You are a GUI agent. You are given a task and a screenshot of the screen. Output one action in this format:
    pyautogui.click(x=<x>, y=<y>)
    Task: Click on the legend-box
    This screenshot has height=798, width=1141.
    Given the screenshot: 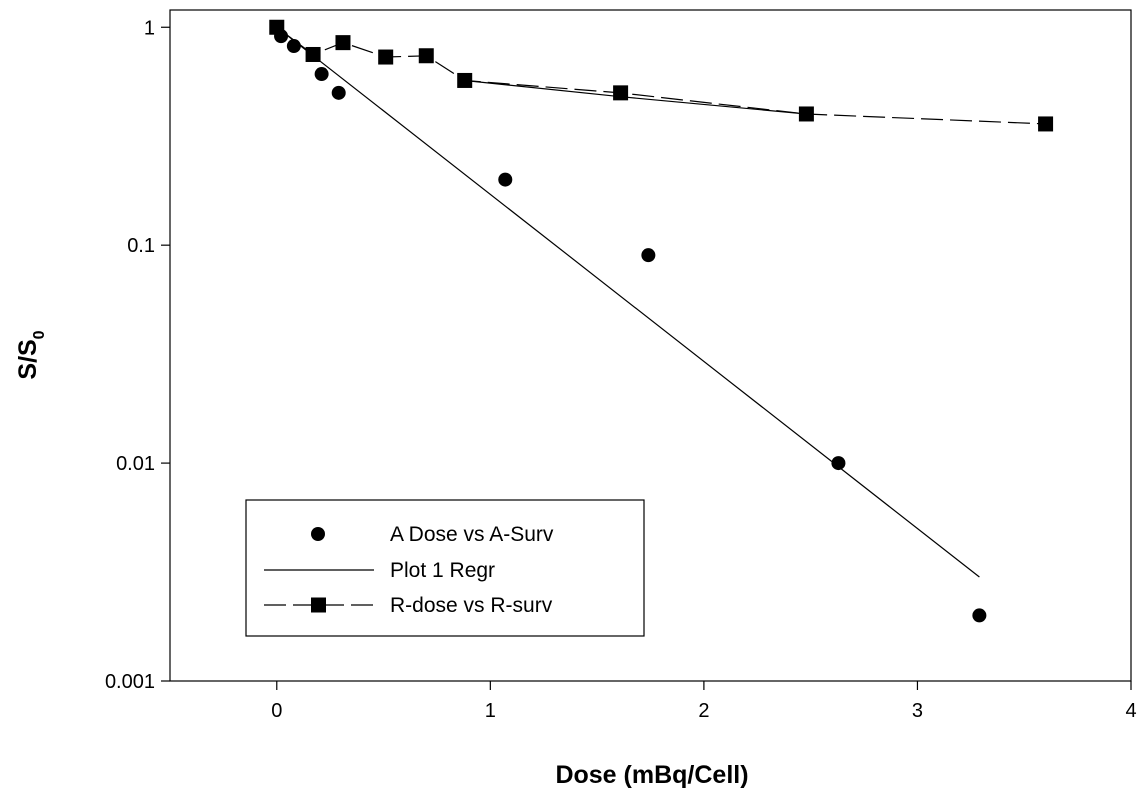 What is the action you would take?
    pyautogui.click(x=445, y=568)
    